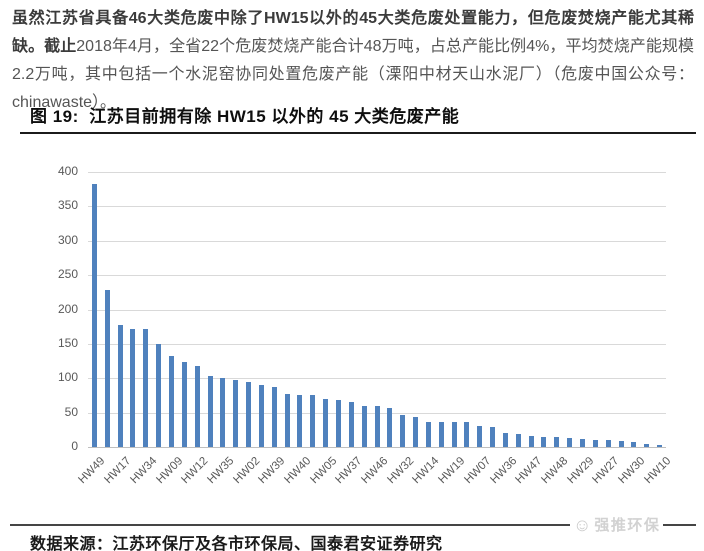  What do you see at coordinates (375, 471) in the screenshot?
I see `x-axis-tick-label: HW46` at bounding box center [375, 471].